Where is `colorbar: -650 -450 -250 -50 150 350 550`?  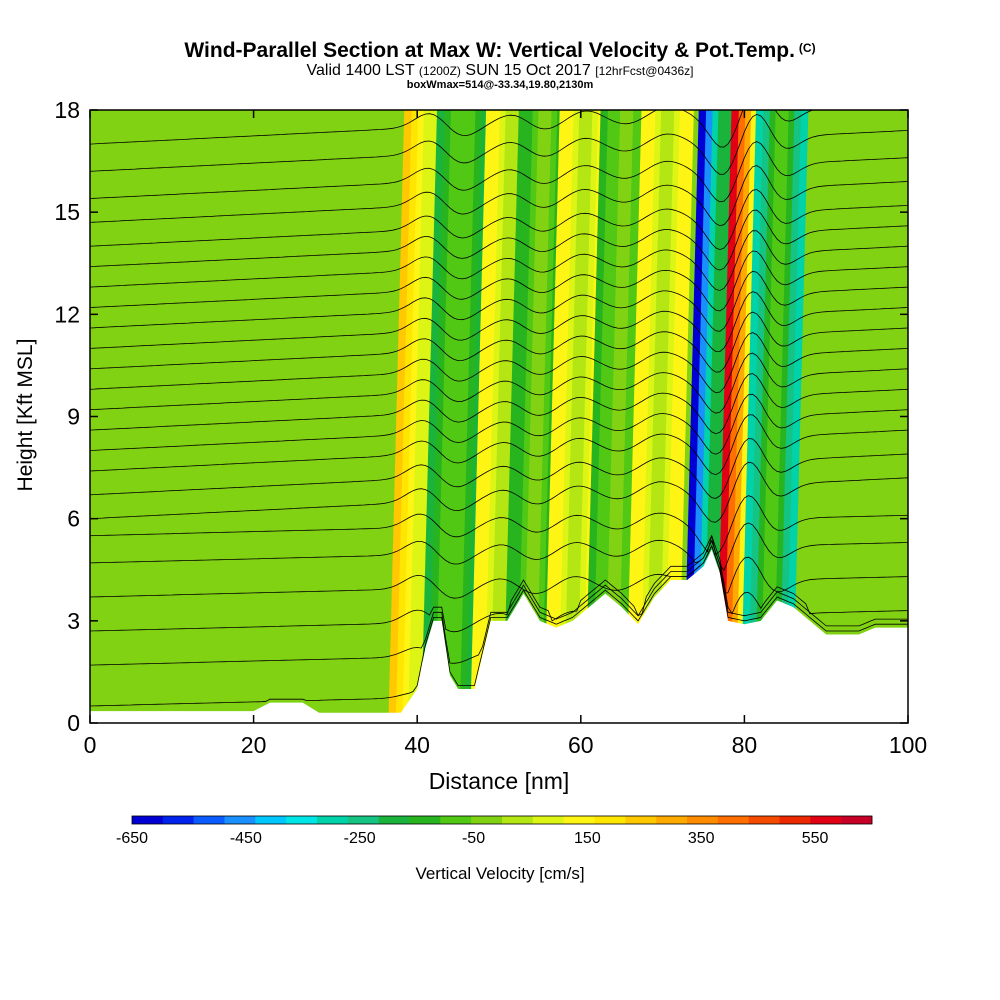
colorbar: -650 -450 -250 -50 150 350 550 is located at coordinates (494, 831).